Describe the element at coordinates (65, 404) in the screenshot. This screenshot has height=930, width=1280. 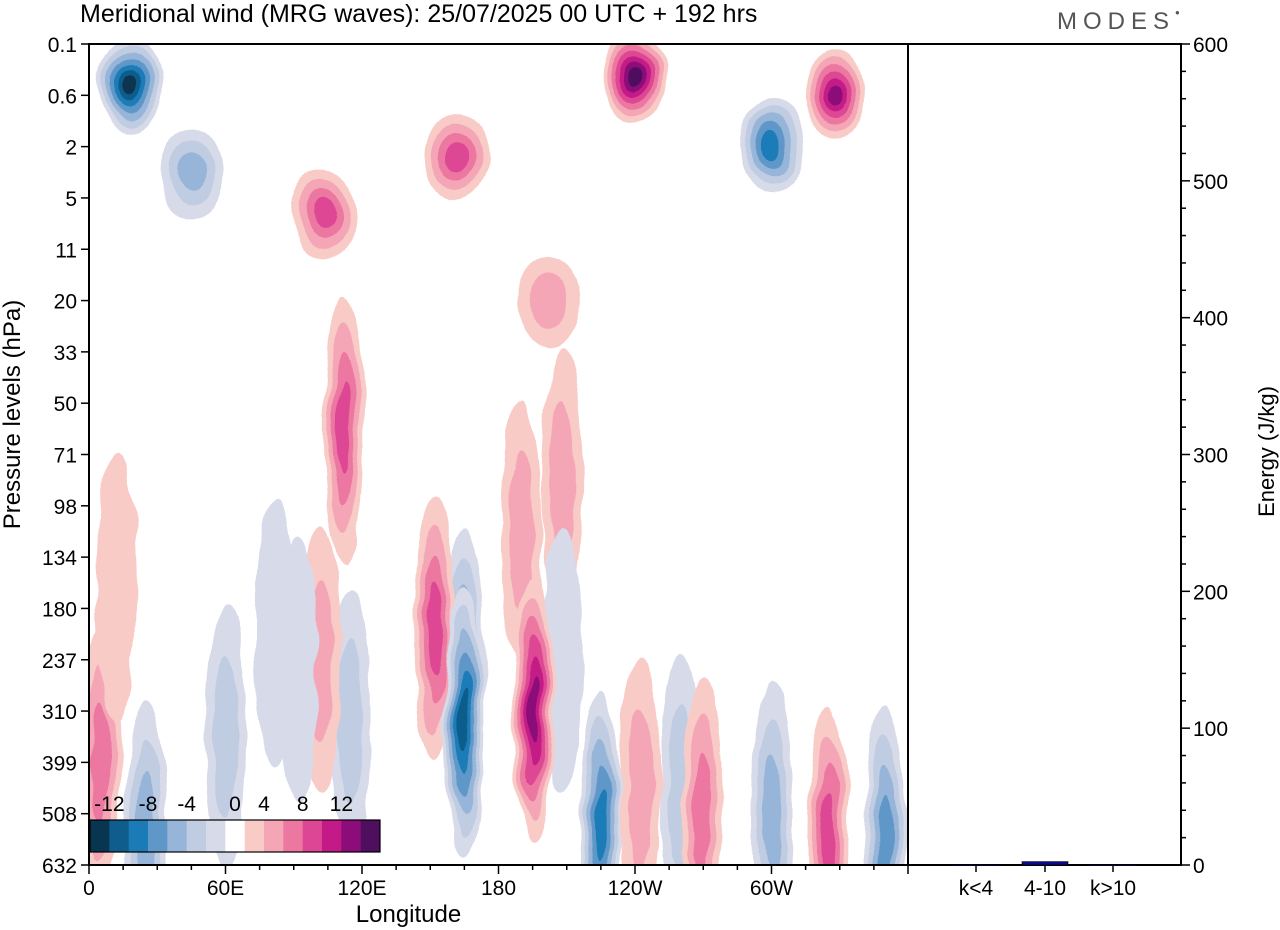
I see `y-tick-label: 50` at that location.